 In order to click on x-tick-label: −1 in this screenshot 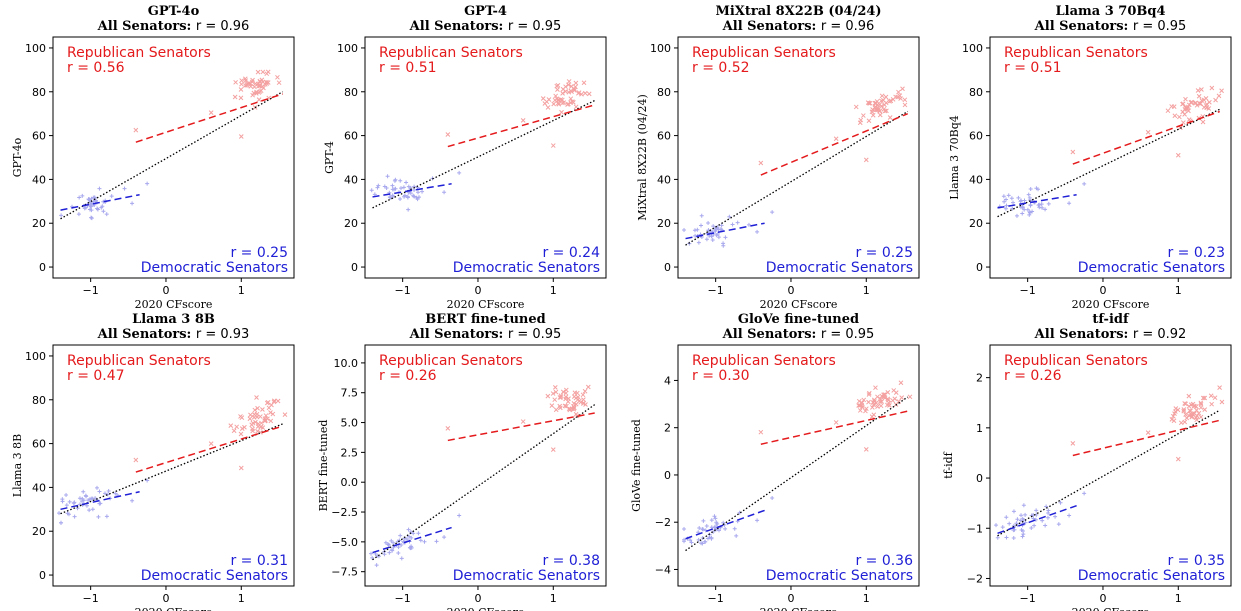, I will do `click(403, 598)`.